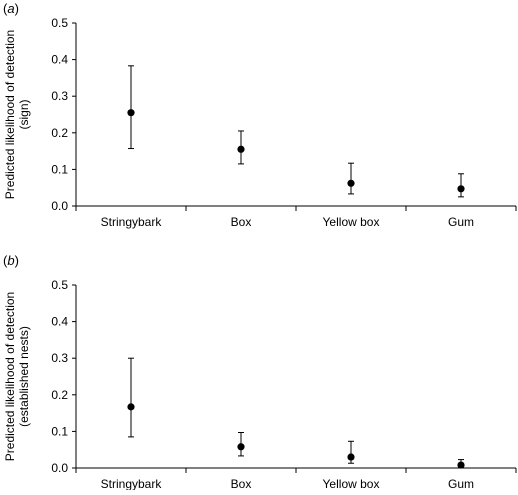 Image resolution: width=518 pixels, height=495 pixels. Describe the element at coordinates (24, 376) in the screenshot. I see `y-axis-subtitle: (established nests)` at that location.